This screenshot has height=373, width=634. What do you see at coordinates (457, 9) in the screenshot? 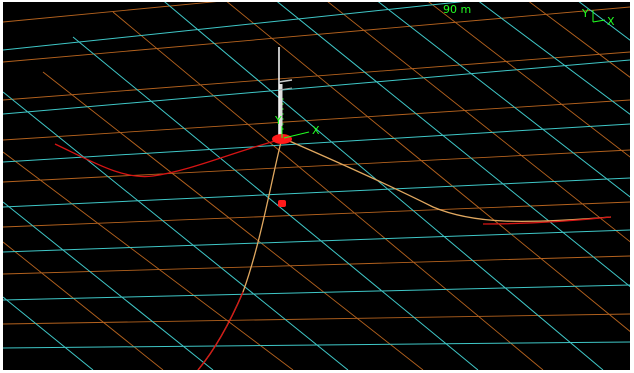
I see `scale-label: 90 m` at bounding box center [457, 9].